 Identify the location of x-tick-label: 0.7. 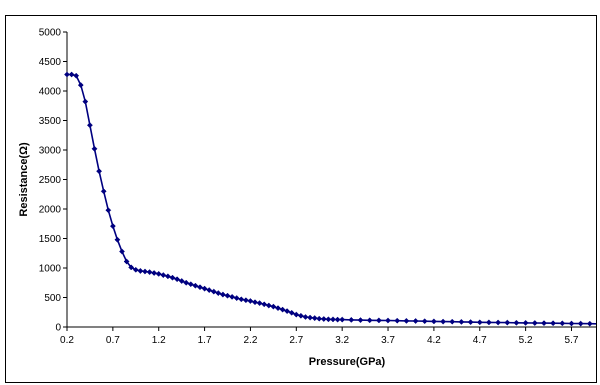
(113, 340).